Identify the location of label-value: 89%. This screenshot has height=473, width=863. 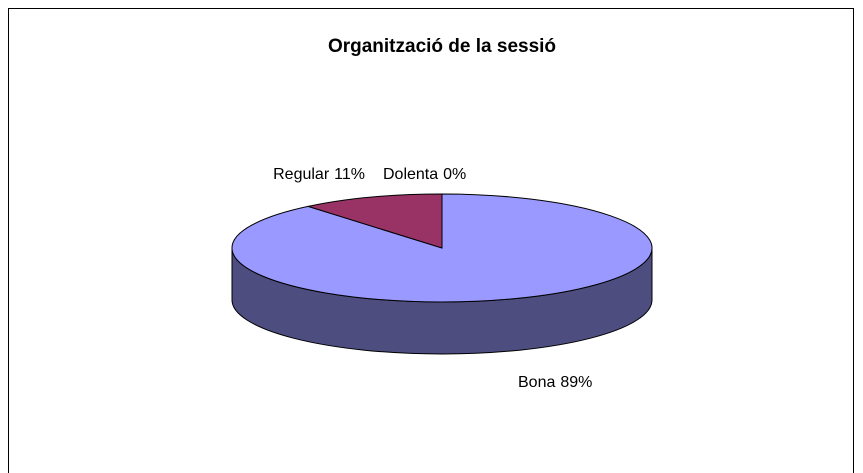
(576, 382).